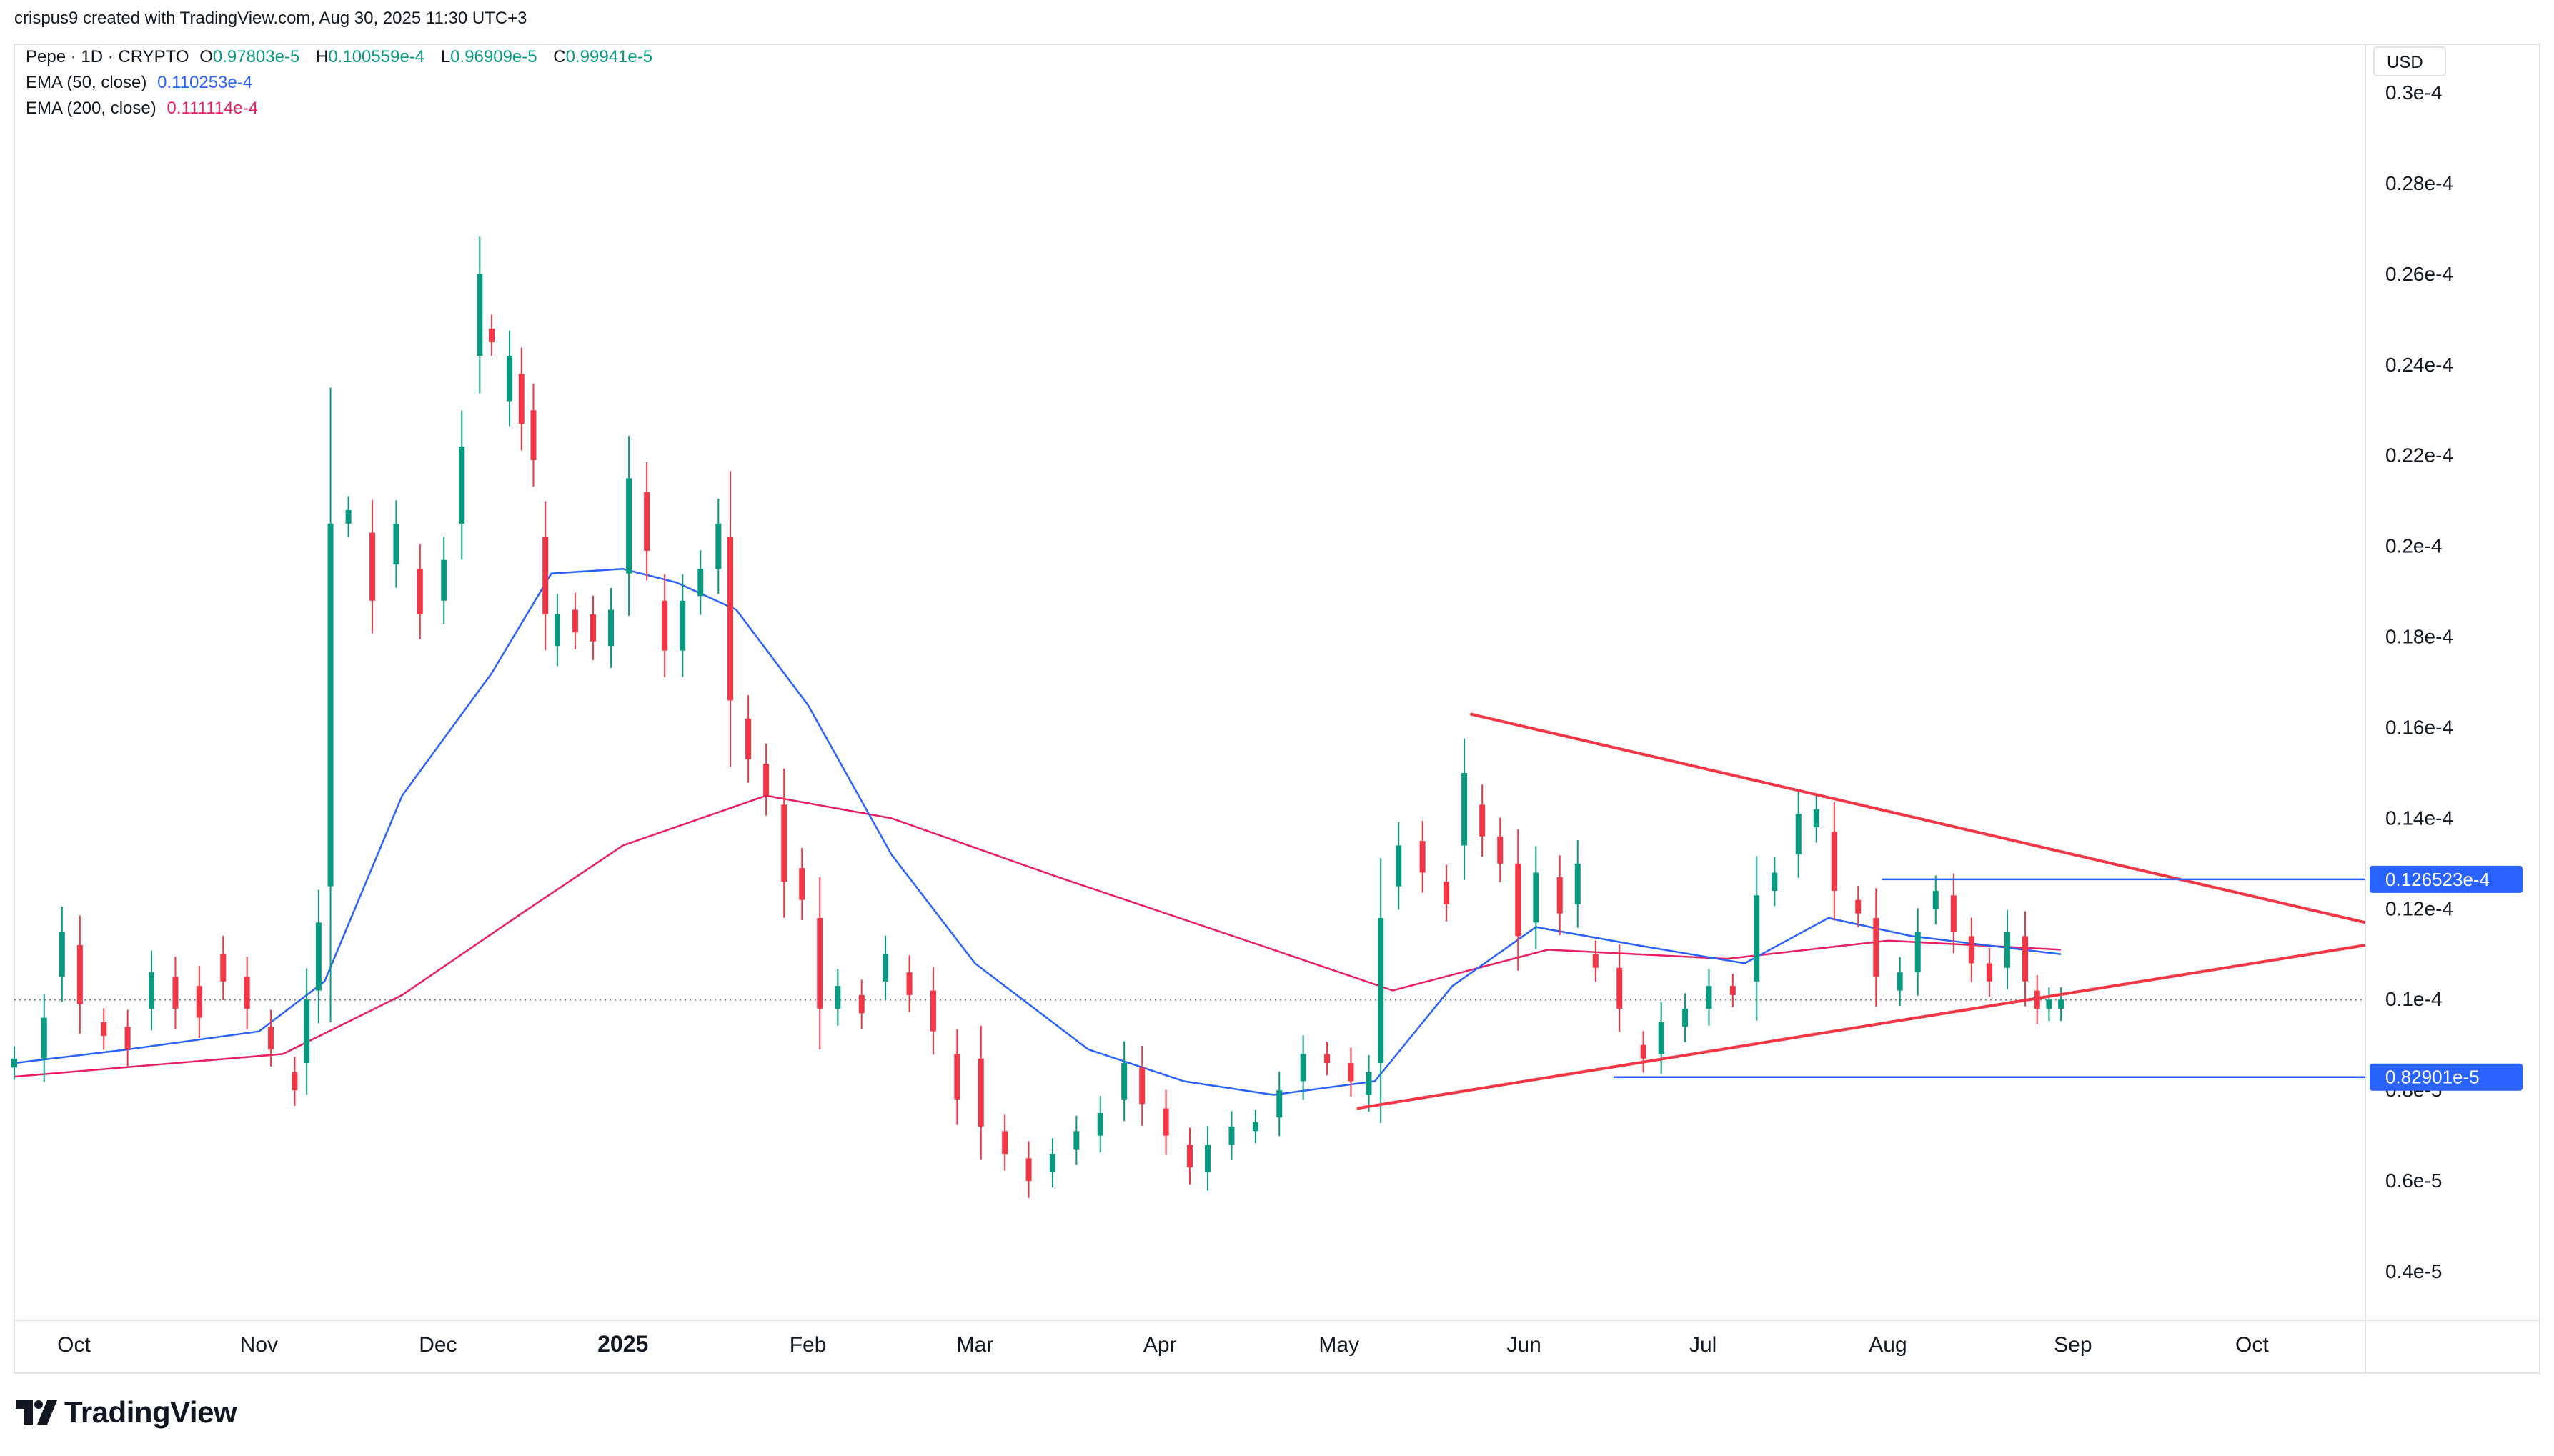  Describe the element at coordinates (2413, 1181) in the screenshot. I see `price-axis-tick-label: 0.6e-5` at that location.